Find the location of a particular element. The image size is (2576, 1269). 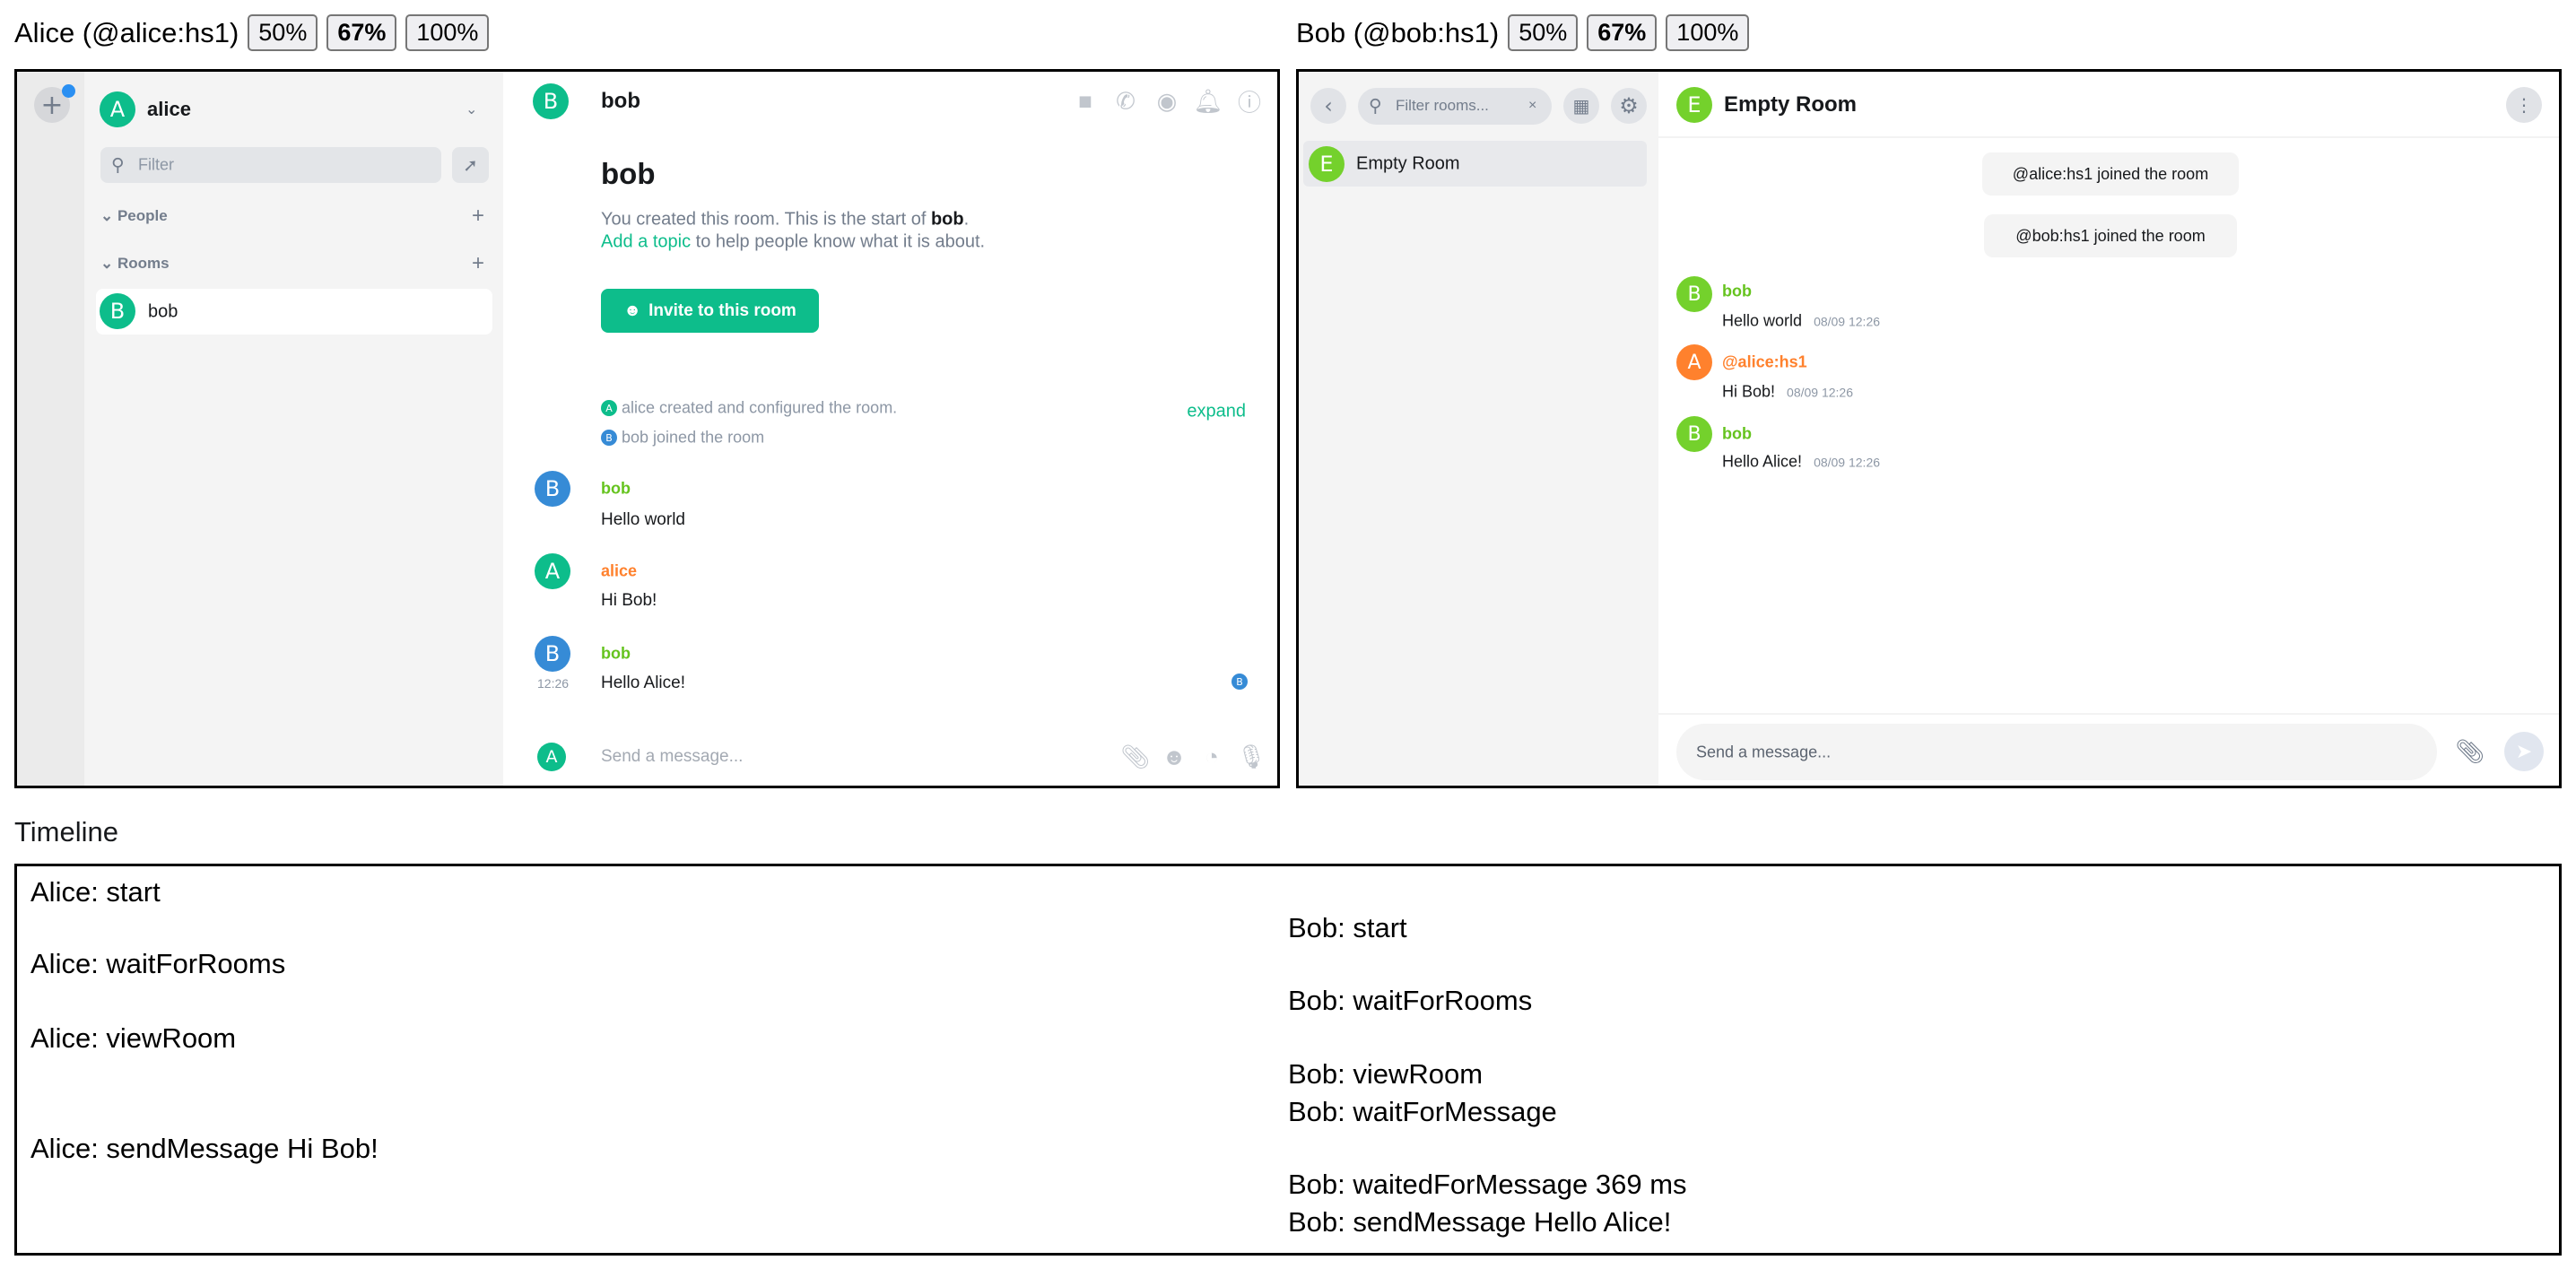

clear-icon: × is located at coordinates (1532, 105).